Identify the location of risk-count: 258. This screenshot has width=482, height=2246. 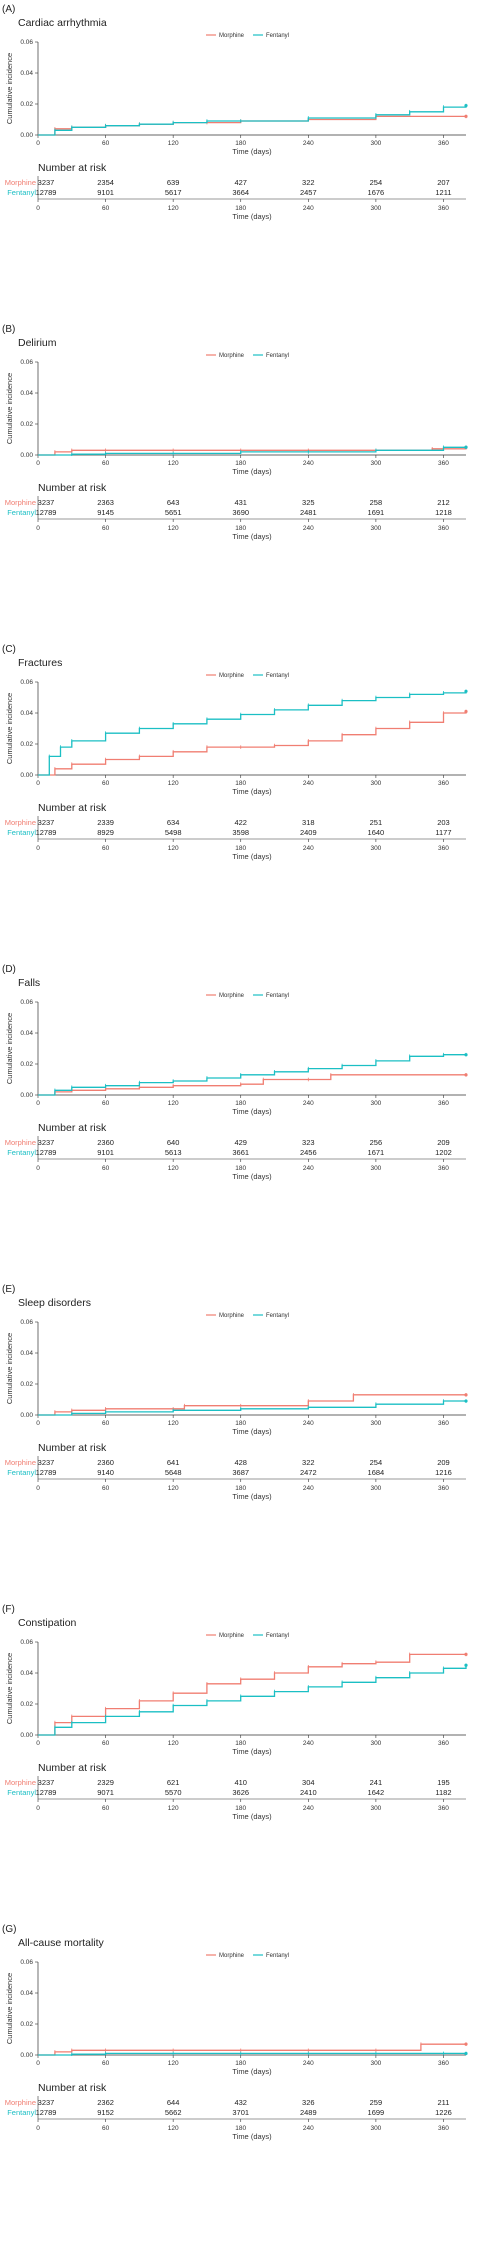
(376, 502).